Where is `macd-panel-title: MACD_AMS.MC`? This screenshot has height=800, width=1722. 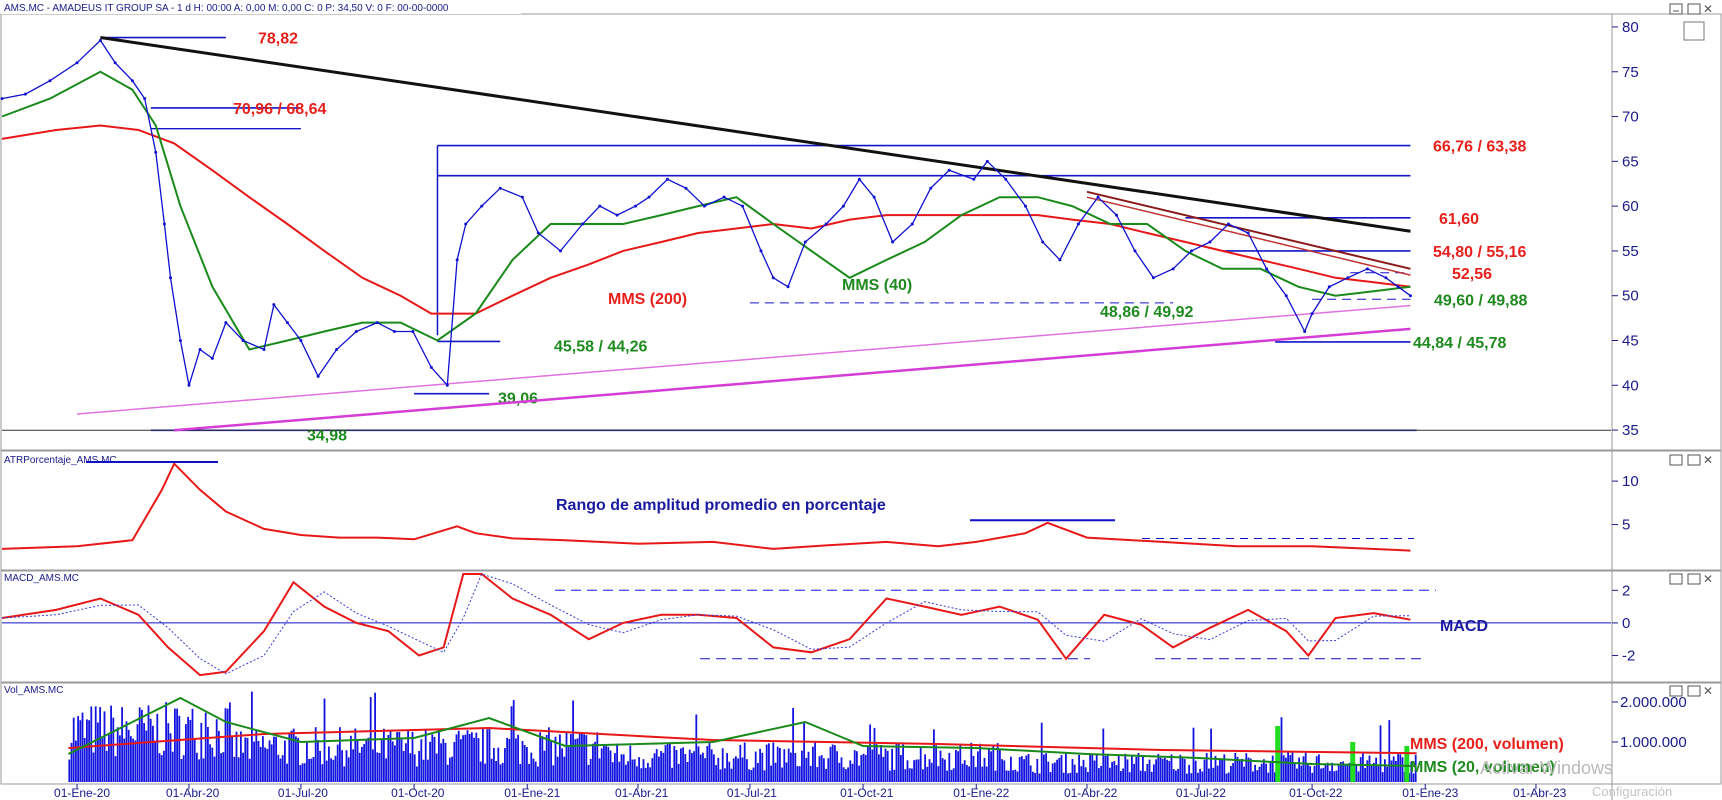
macd-panel-title: MACD_AMS.MC is located at coordinates (41, 578).